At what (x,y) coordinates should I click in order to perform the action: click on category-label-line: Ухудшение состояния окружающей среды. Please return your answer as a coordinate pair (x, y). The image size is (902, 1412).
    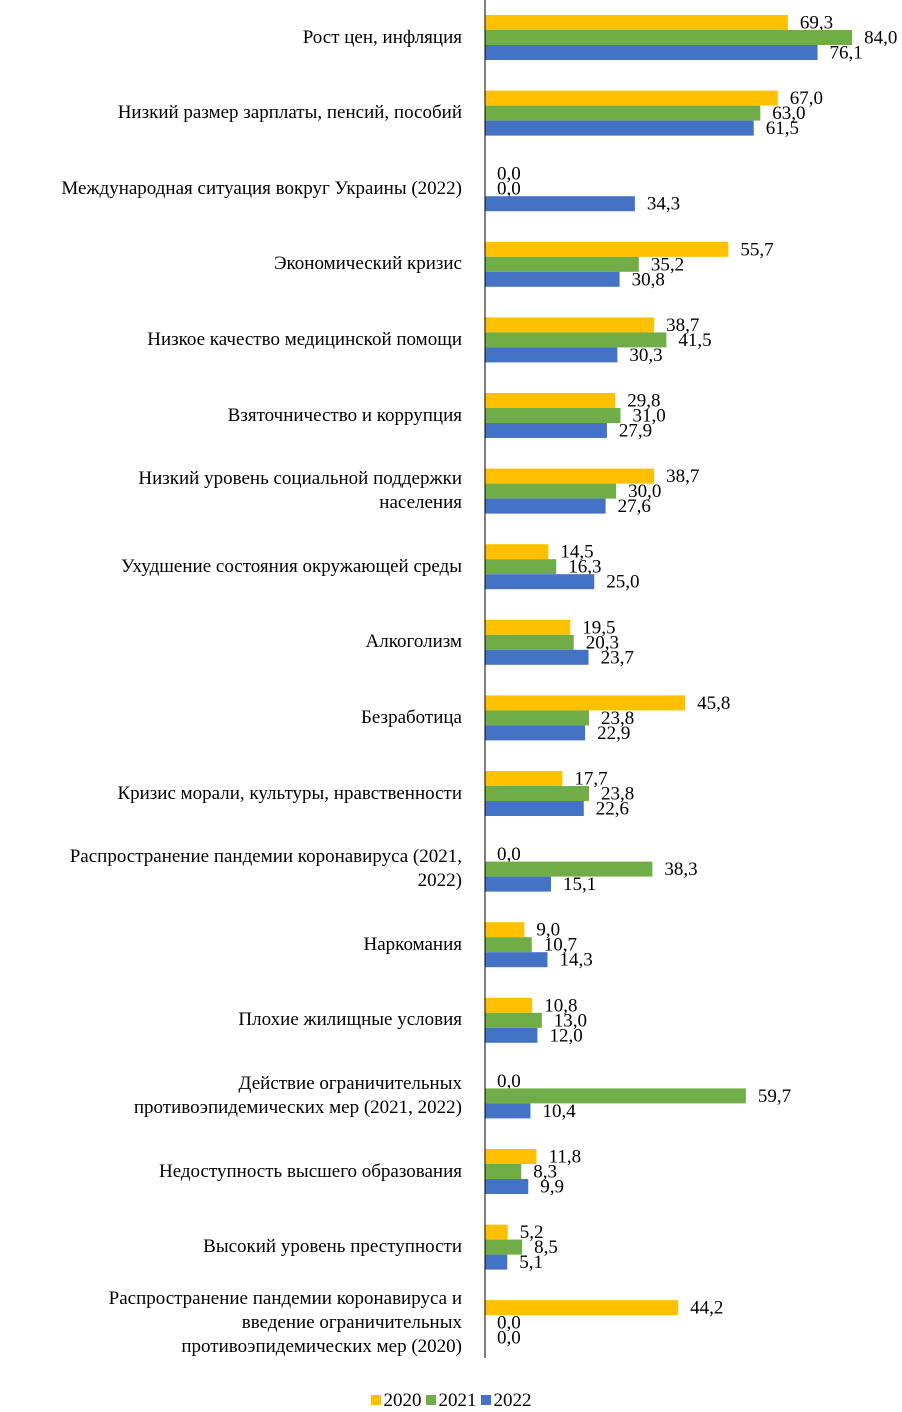
    Looking at the image, I should click on (291, 566).